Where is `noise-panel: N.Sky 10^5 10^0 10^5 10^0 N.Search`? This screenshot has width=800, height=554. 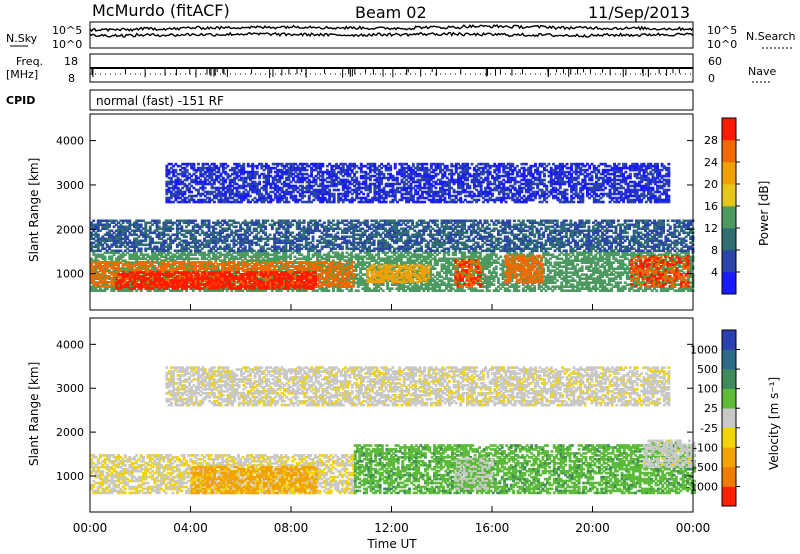 noise-panel: N.Sky 10^5 10^0 10^5 10^0 N.Search is located at coordinates (401, 36).